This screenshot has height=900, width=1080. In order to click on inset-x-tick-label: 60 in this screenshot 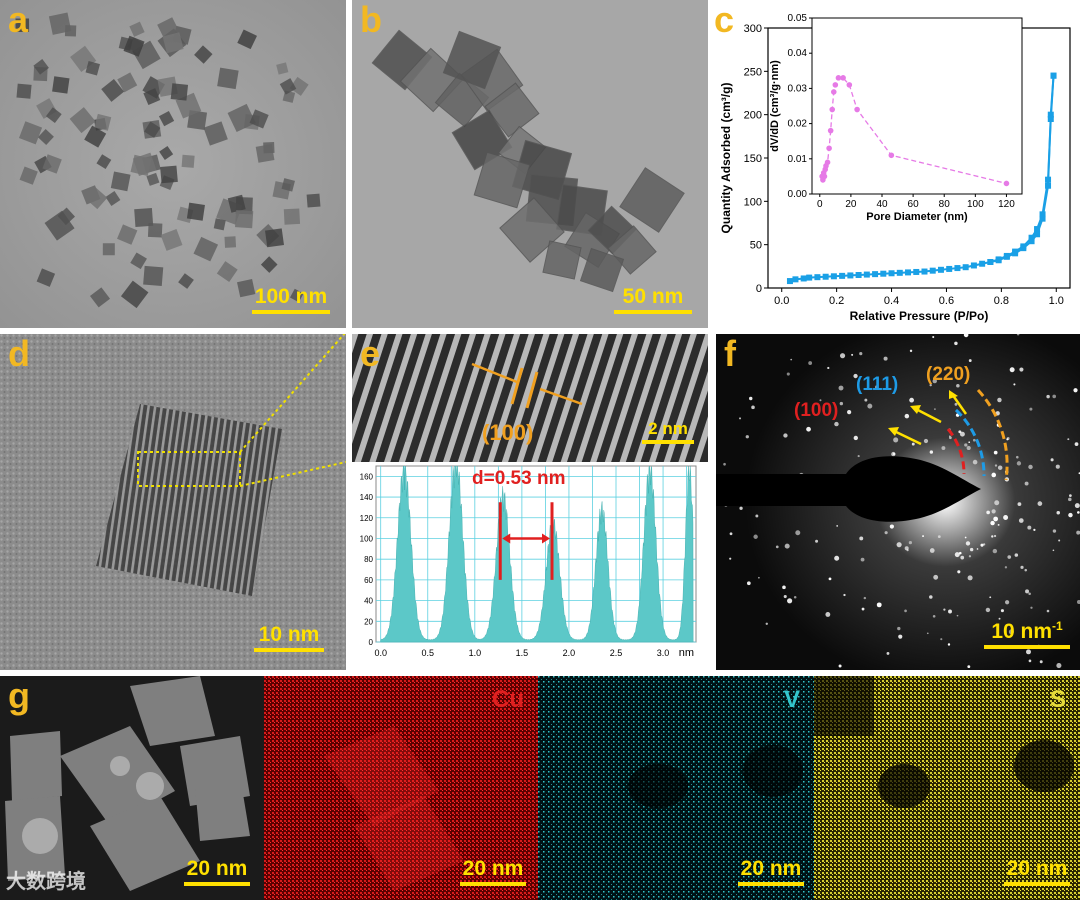, I will do `click(914, 204)`.